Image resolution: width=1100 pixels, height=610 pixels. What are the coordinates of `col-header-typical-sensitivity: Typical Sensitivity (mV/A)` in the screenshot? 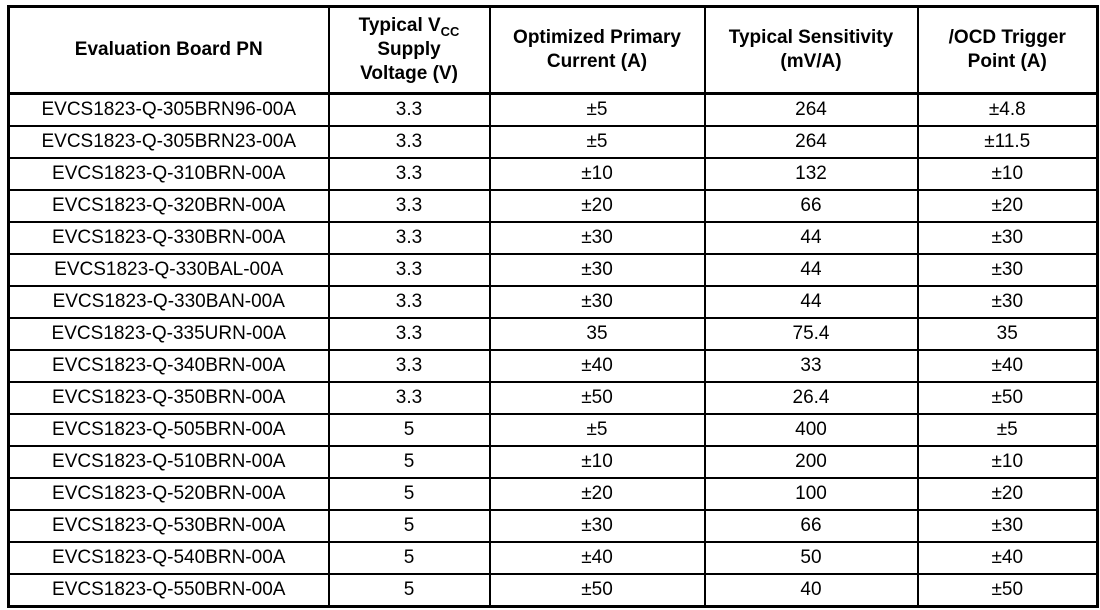 It's located at (811, 50).